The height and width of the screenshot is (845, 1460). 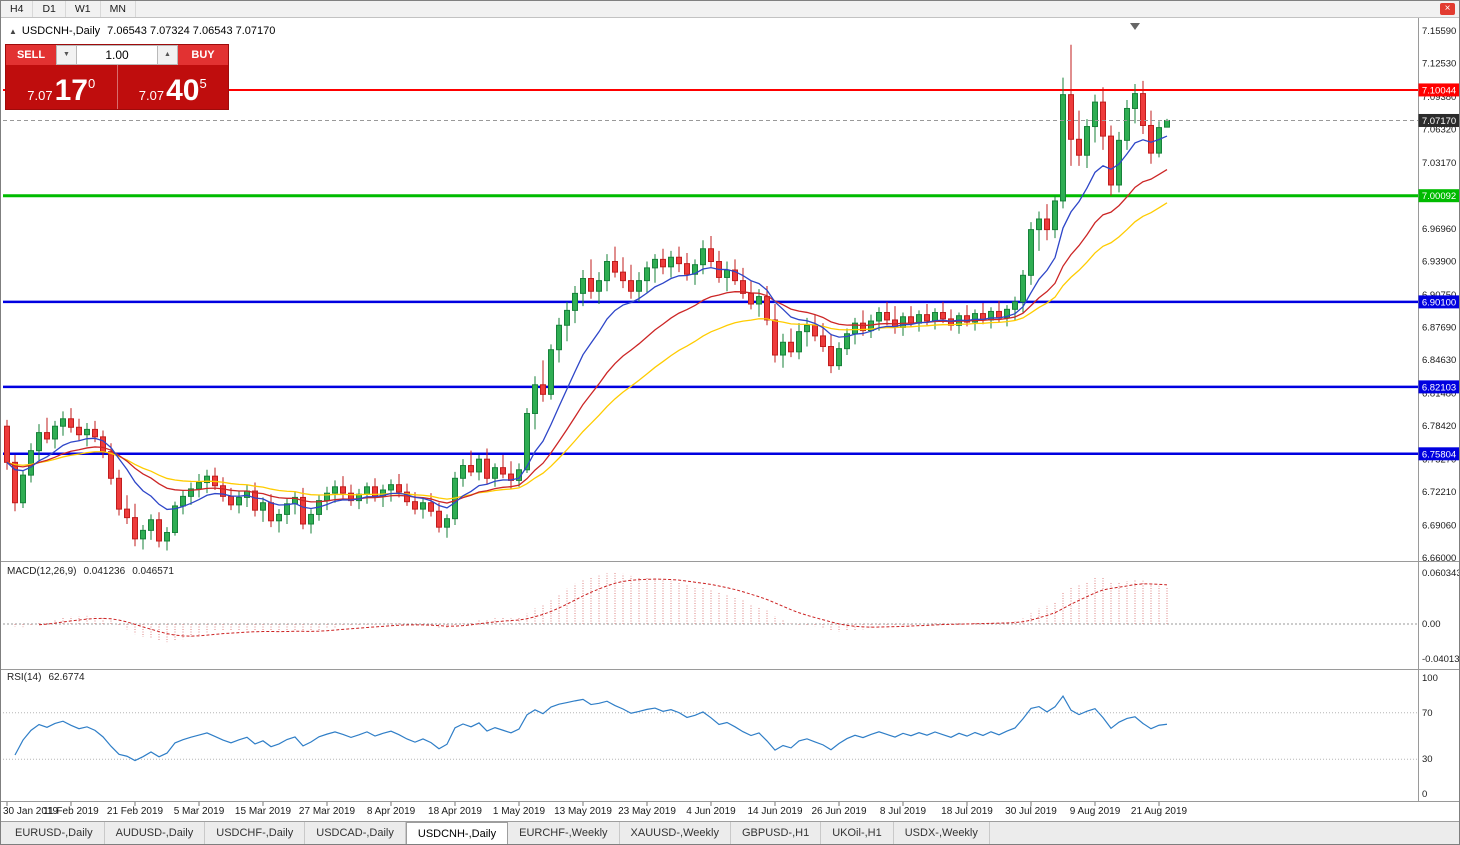 I want to click on svg-text: 8 Apr 2019, so click(x=391, y=811).